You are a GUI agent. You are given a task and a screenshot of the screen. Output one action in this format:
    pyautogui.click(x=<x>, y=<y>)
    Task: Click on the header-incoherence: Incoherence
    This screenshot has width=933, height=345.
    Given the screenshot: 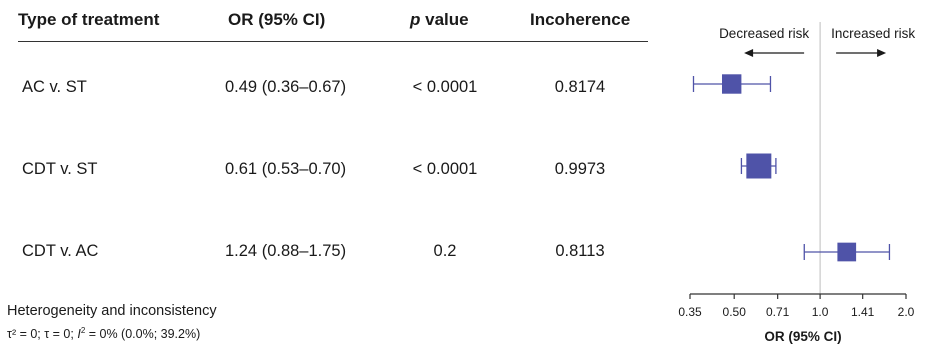 What is the action you would take?
    pyautogui.click(x=580, y=19)
    